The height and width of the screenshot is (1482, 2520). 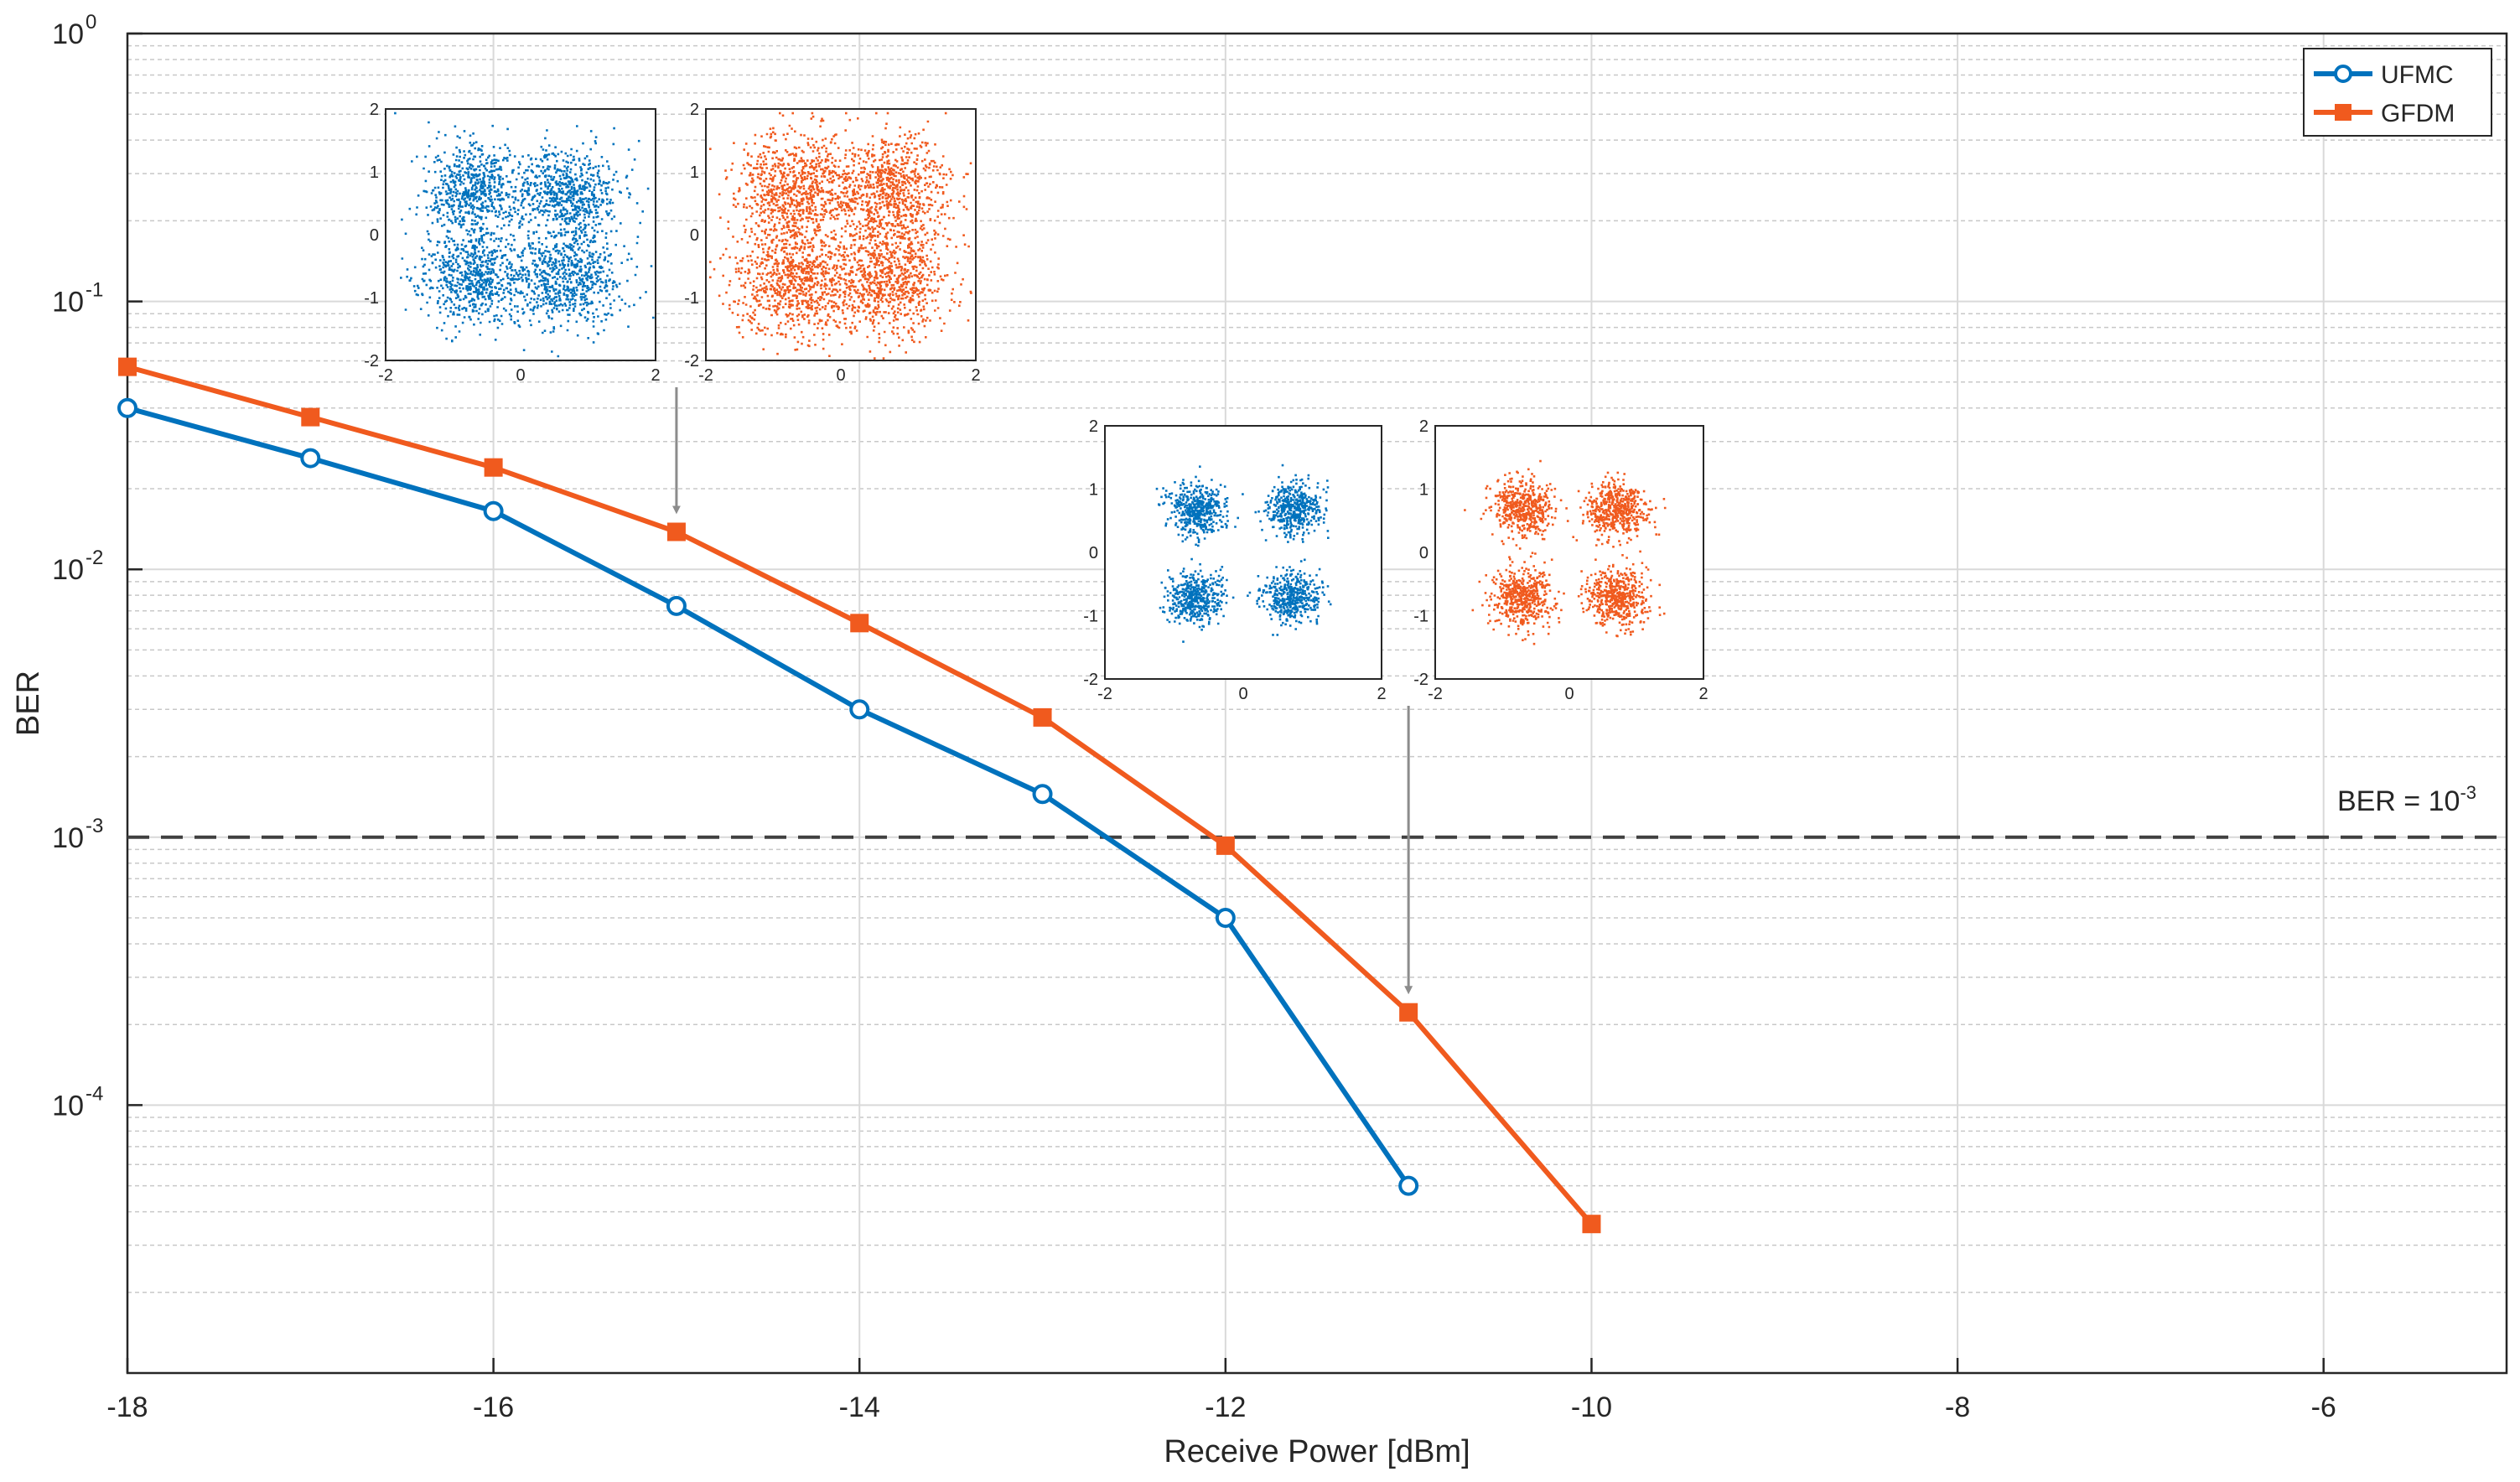 I want to click on legend: UFMC GFDM, so click(x=2397, y=92).